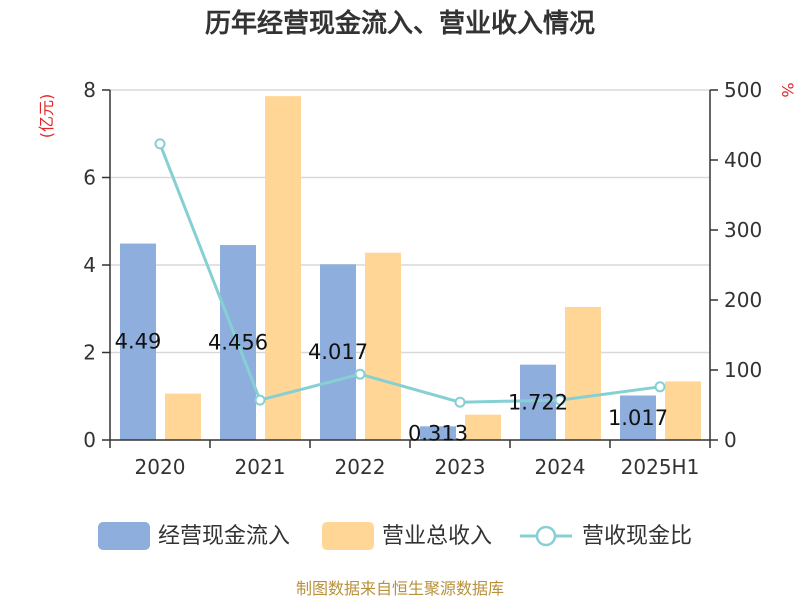  What do you see at coordinates (224, 536) in the screenshot?
I see `legend-label-cash: 经营现金流入` at bounding box center [224, 536].